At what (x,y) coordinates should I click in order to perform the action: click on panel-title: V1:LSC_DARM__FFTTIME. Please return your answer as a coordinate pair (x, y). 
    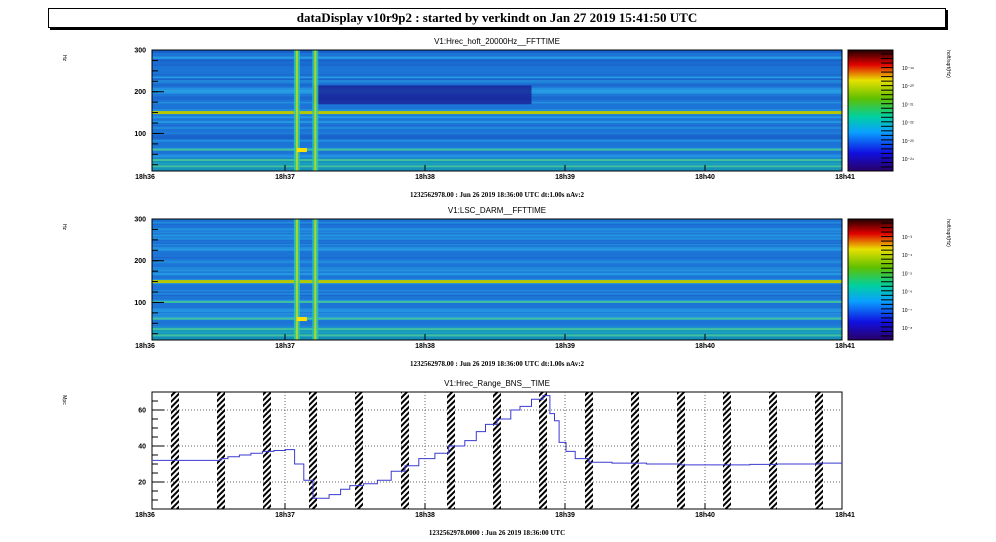
    Looking at the image, I should click on (497, 210).